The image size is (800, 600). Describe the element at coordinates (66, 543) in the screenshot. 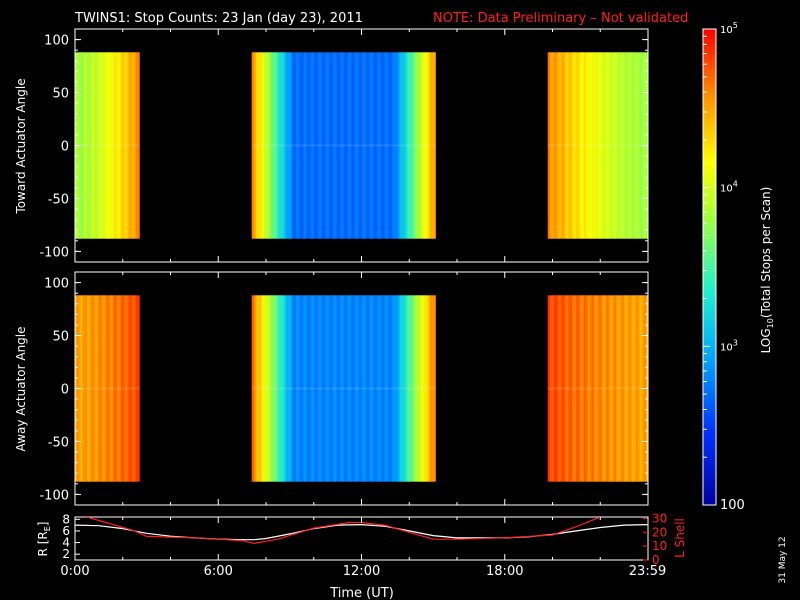

I see `left-y-tick-label: 4` at that location.